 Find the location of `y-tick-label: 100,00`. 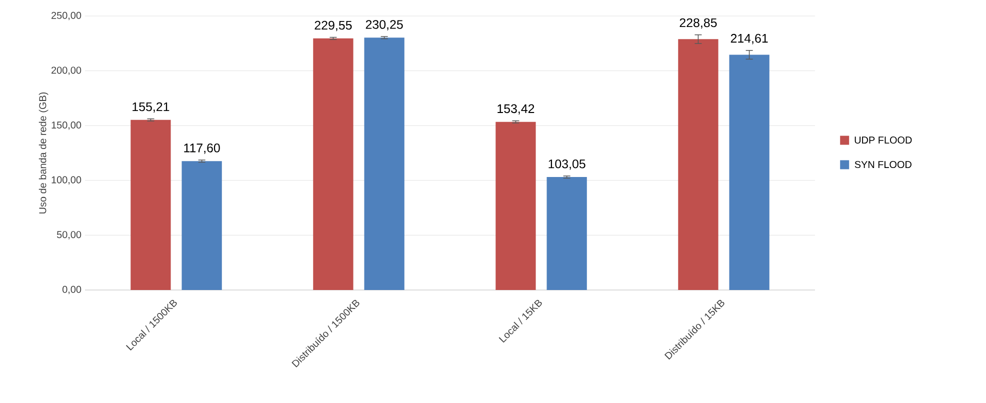

y-tick-label: 100,00 is located at coordinates (67, 180).